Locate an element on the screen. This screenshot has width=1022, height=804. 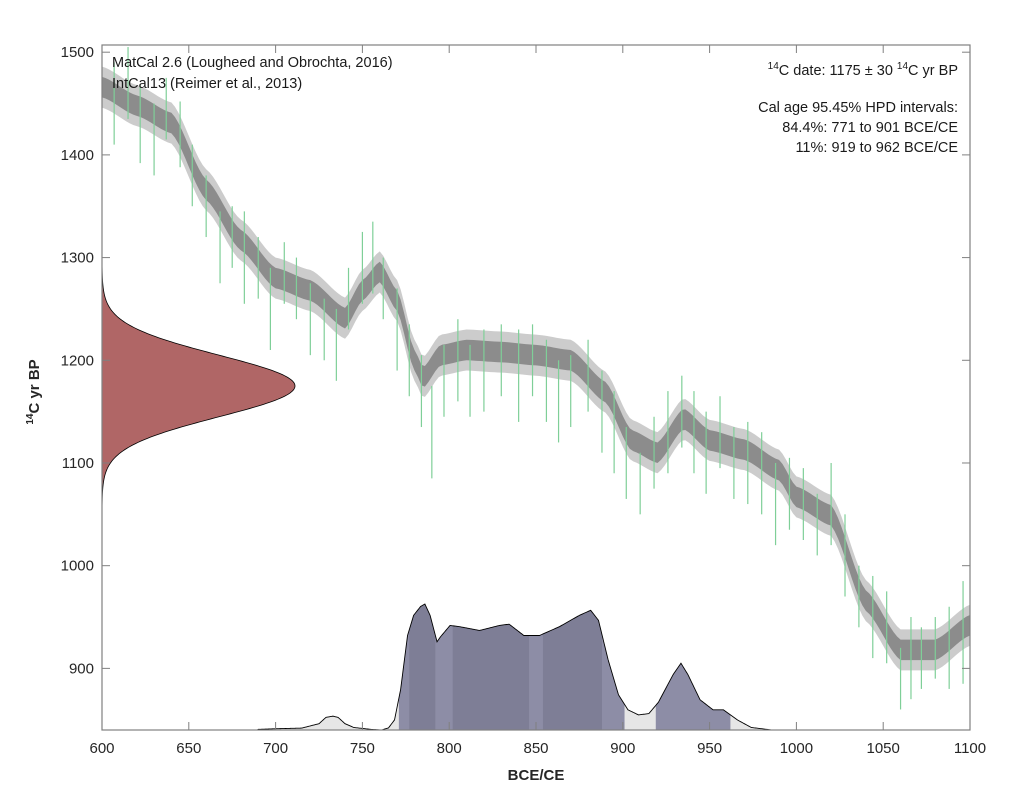
x-tick-label: 900 is located at coordinates (622, 748).